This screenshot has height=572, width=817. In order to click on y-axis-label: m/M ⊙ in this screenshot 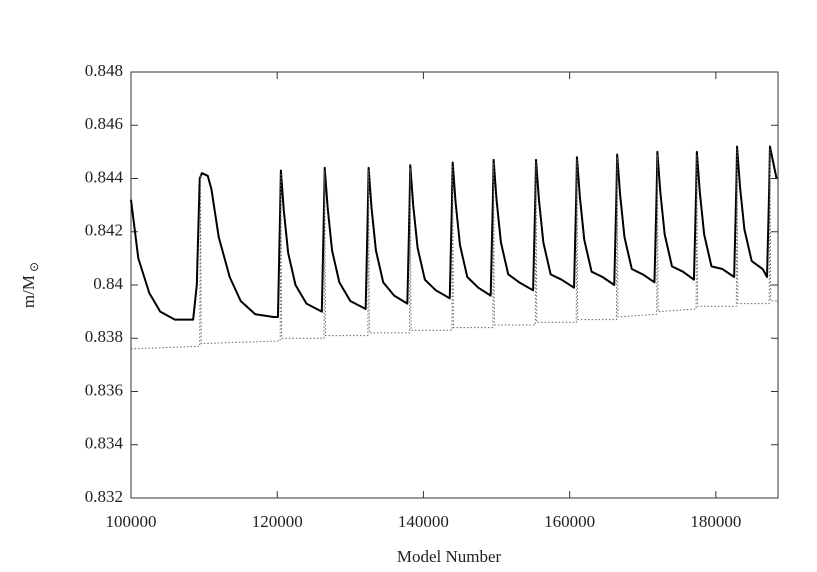, I will do `click(30, 285)`.